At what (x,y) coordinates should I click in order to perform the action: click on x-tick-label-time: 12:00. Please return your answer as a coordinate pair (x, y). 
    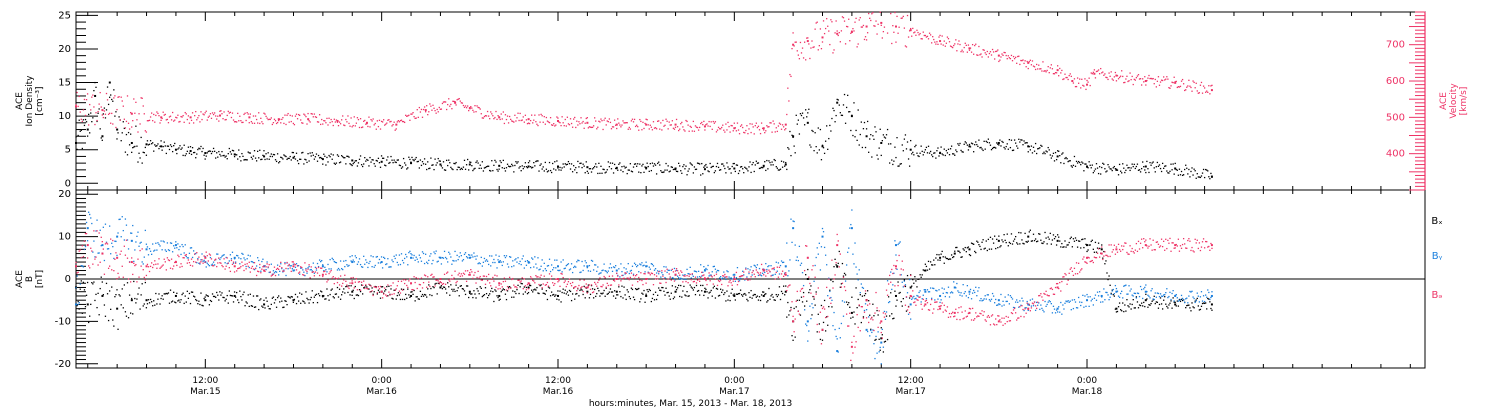
    Looking at the image, I should click on (558, 381).